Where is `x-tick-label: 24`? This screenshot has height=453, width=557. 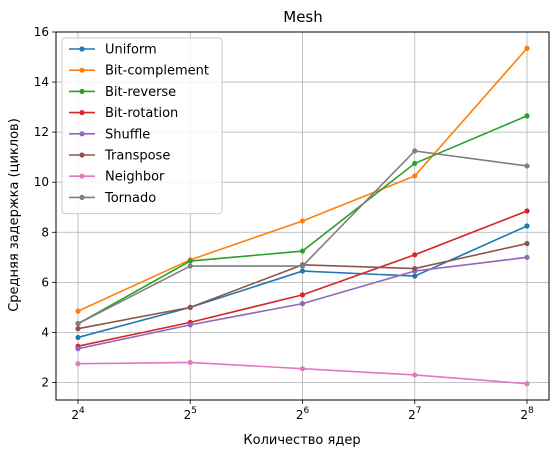
x-tick-label: 24 is located at coordinates (78, 414).